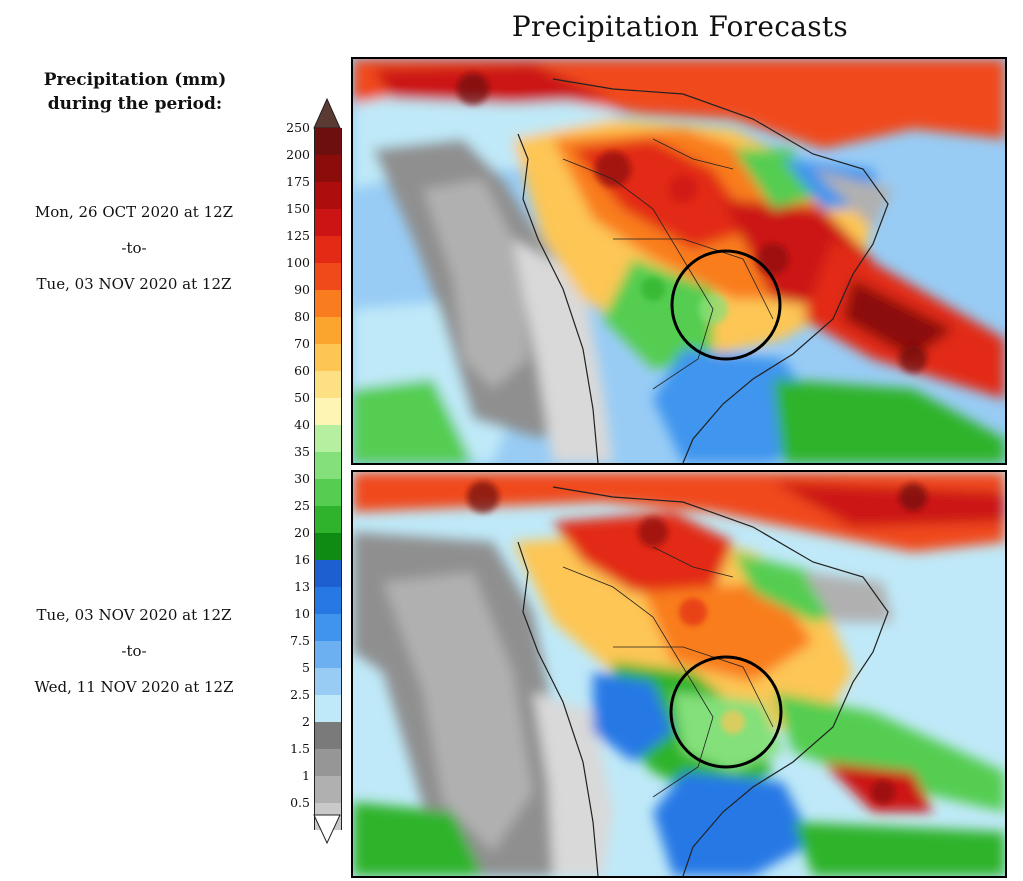 The width and height of the screenshot is (1023, 881). Describe the element at coordinates (302, 424) in the screenshot. I see `legend-label: 40` at that location.